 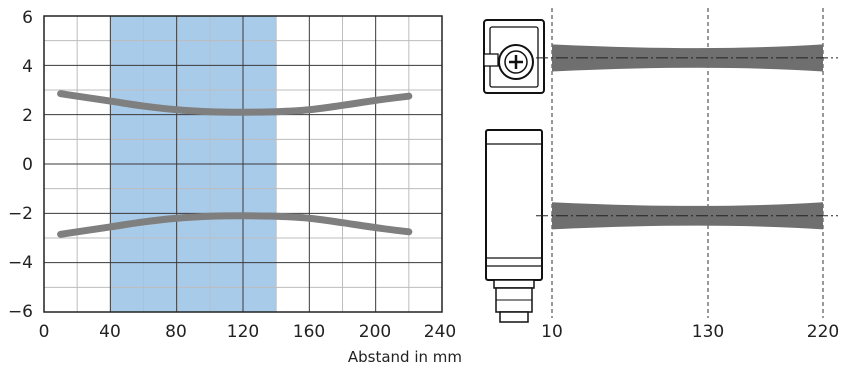 I want to click on y-tick-label: −2, so click(x=20, y=214).